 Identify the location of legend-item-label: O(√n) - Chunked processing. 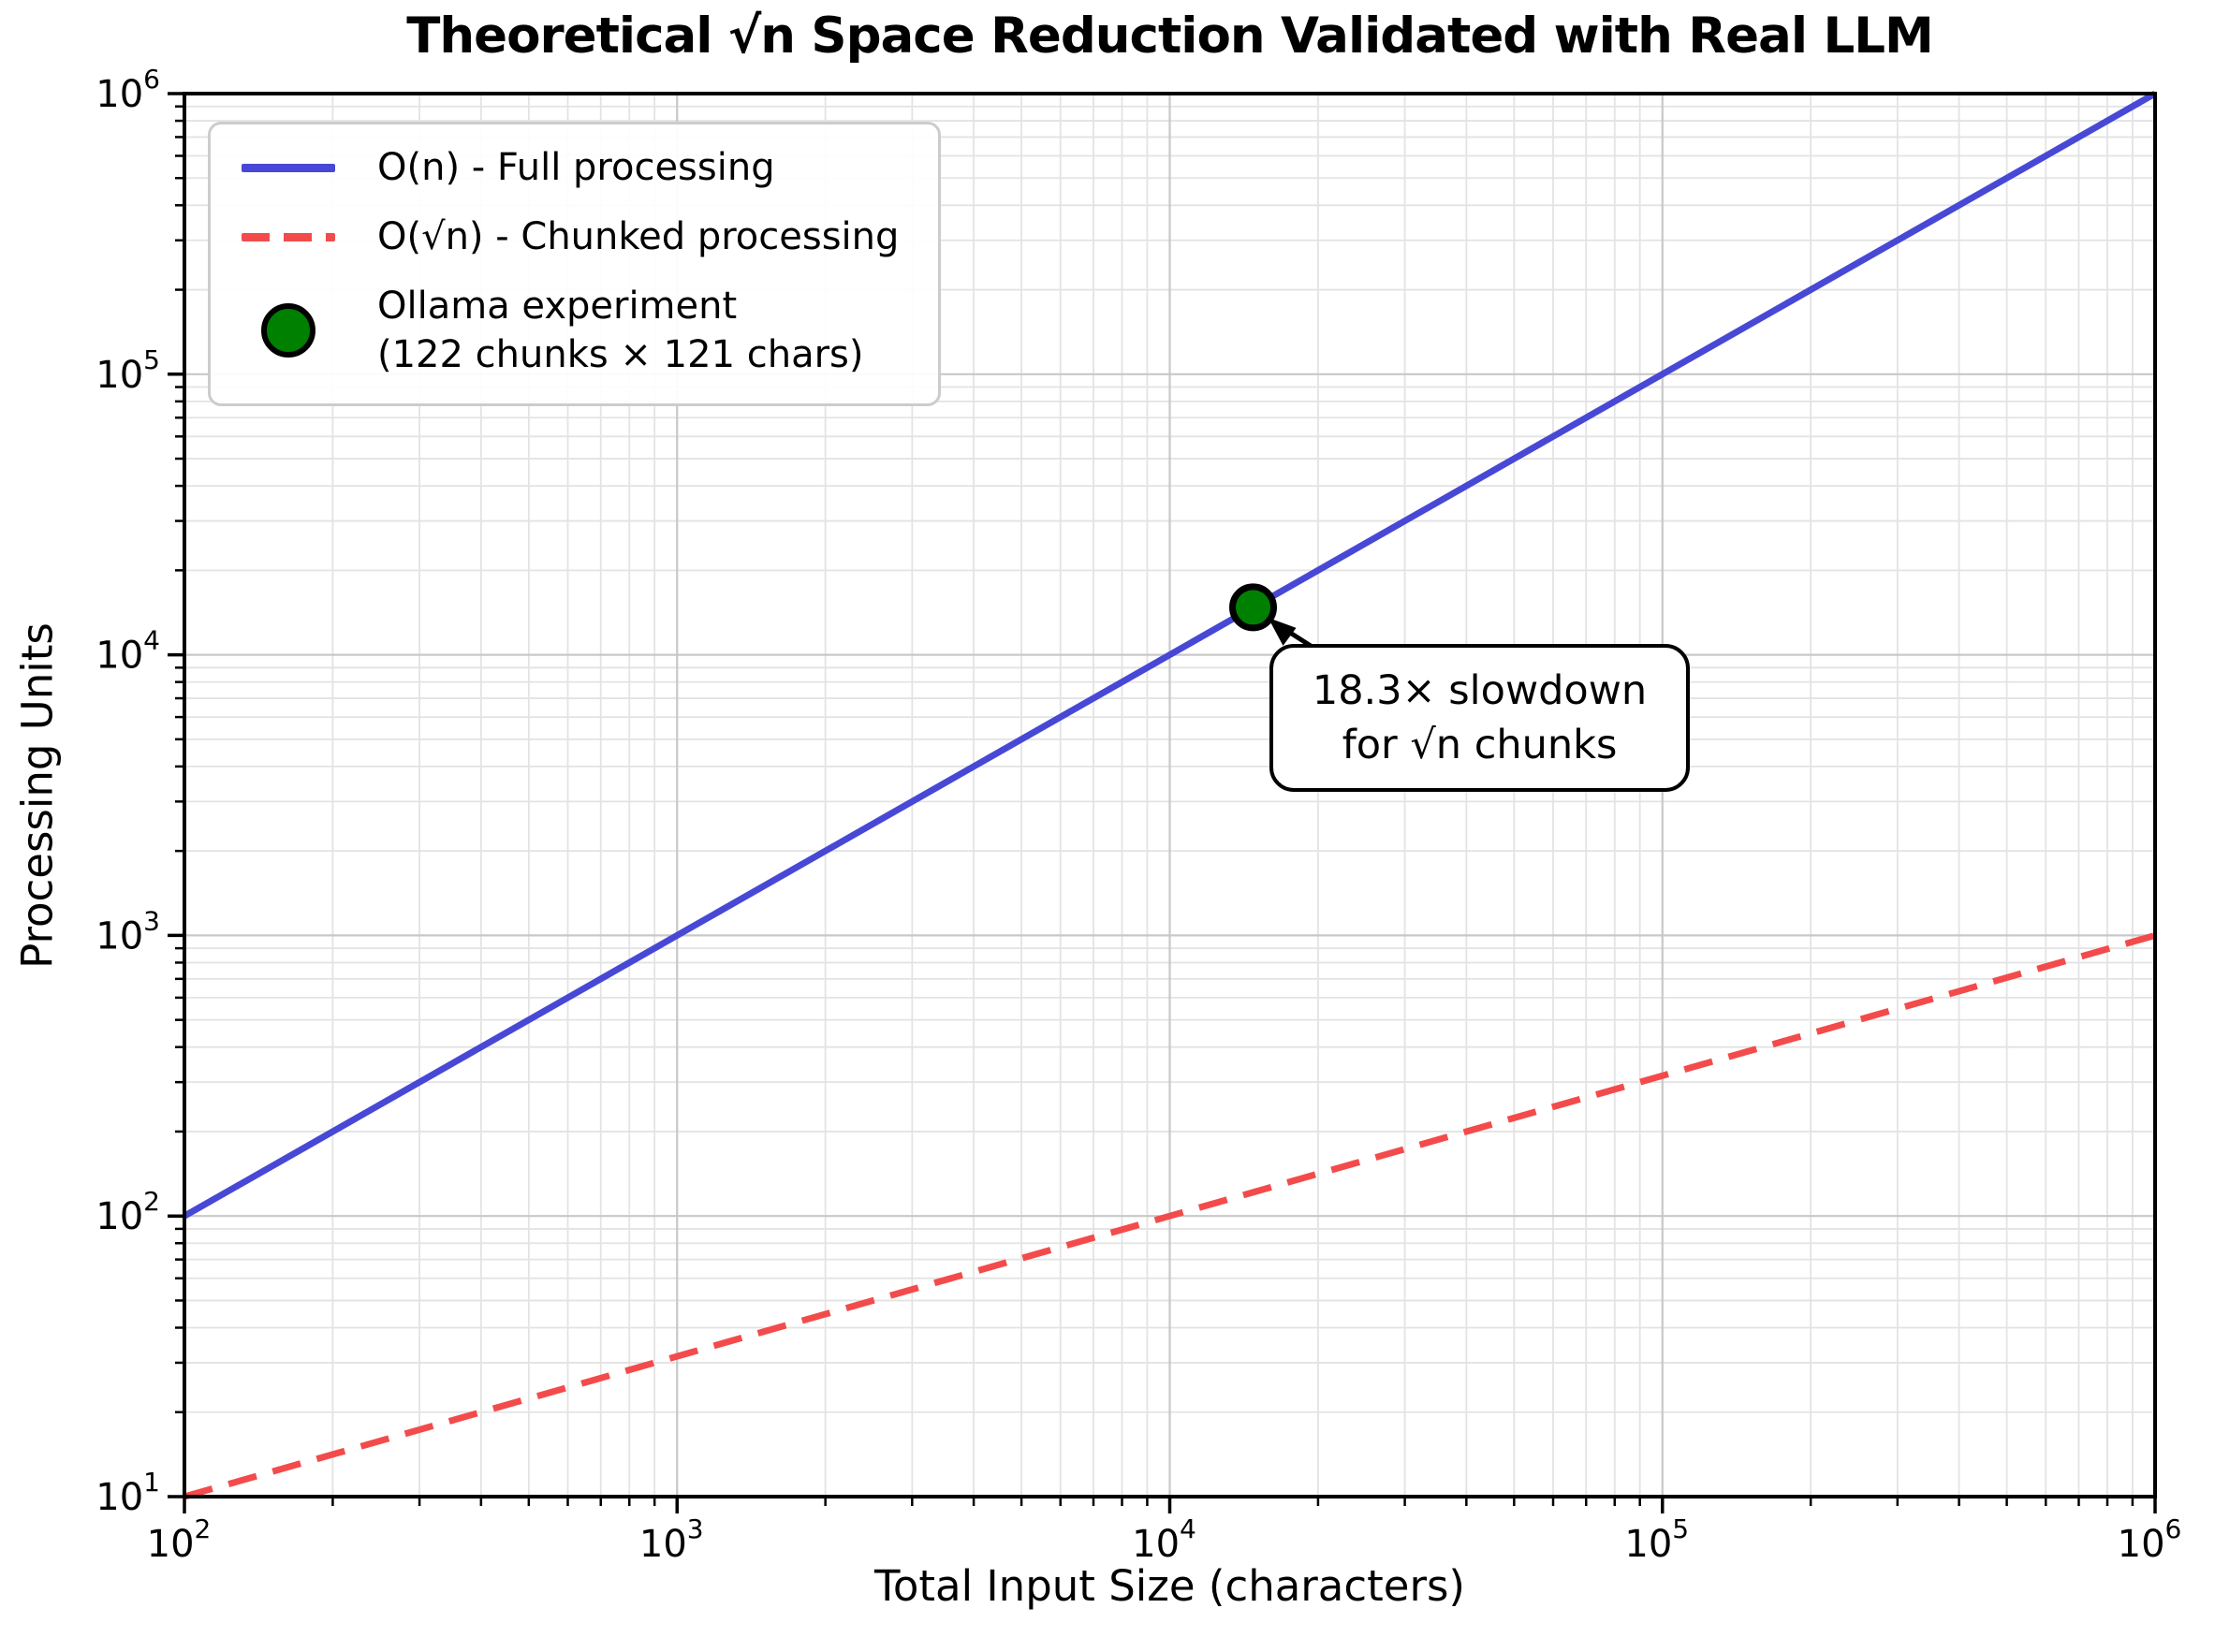
(638, 237).